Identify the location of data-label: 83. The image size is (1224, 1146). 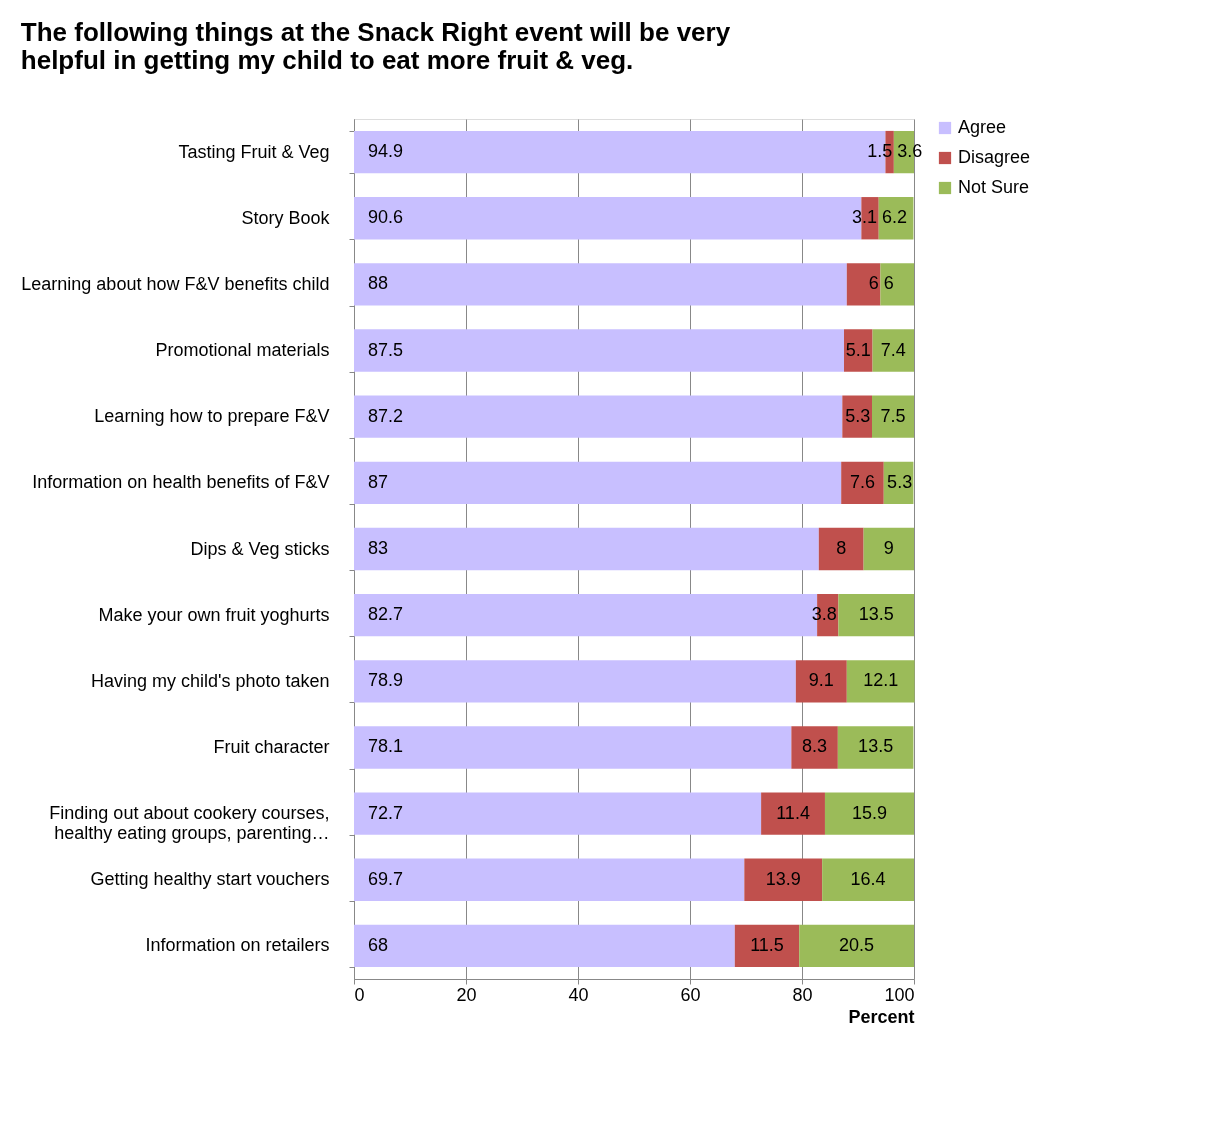
(378, 548).